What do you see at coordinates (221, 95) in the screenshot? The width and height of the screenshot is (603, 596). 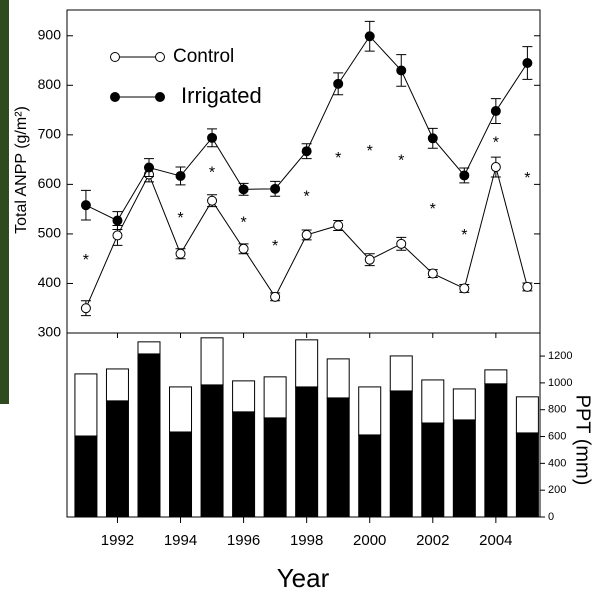 I see `legend-label: Irrigated` at bounding box center [221, 95].